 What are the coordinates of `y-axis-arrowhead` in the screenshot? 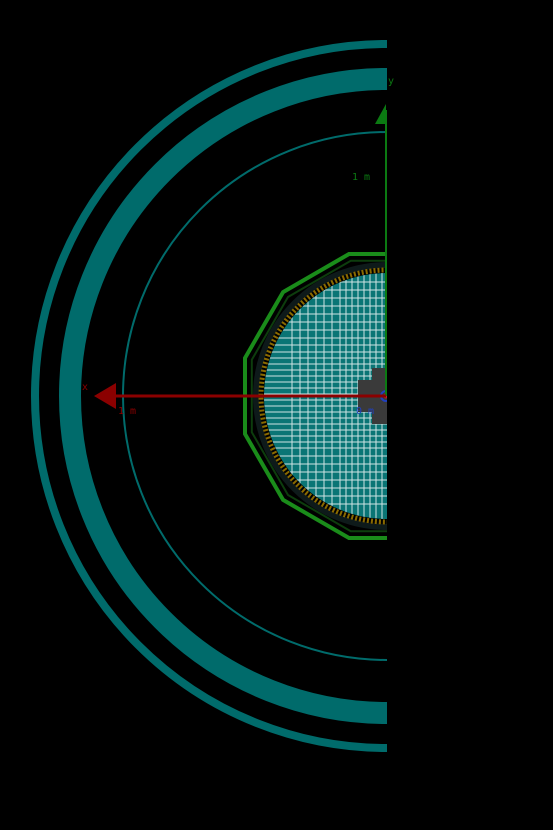 It's located at (380, 114).